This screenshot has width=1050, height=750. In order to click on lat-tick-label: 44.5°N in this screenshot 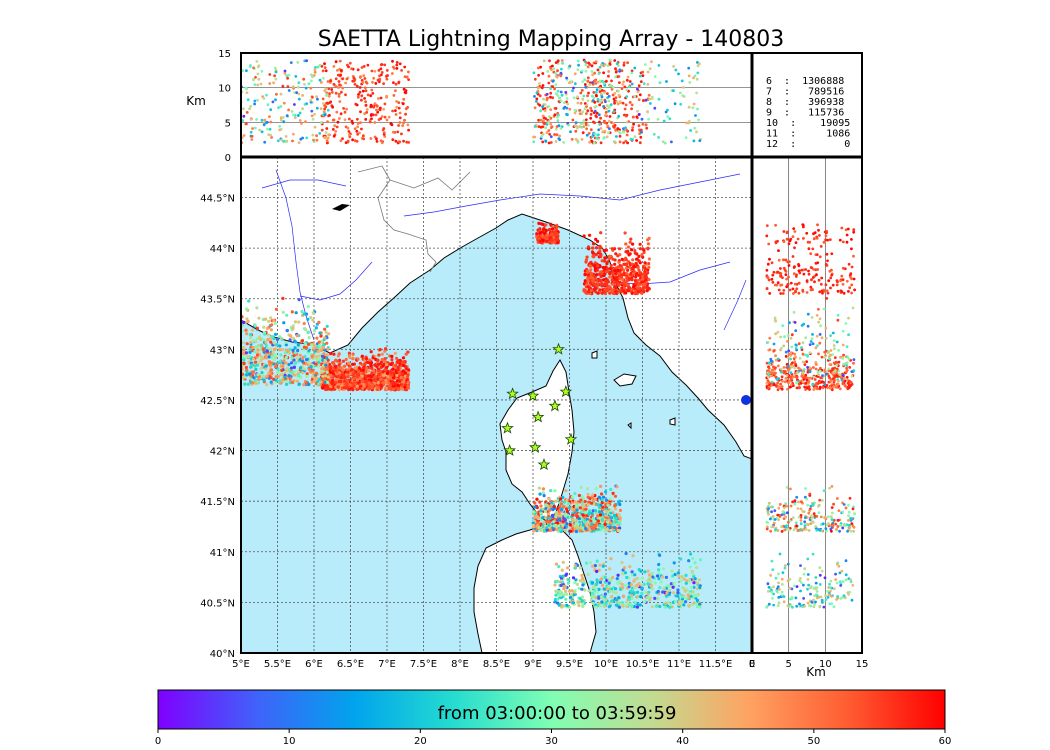, I will do `click(217, 198)`.